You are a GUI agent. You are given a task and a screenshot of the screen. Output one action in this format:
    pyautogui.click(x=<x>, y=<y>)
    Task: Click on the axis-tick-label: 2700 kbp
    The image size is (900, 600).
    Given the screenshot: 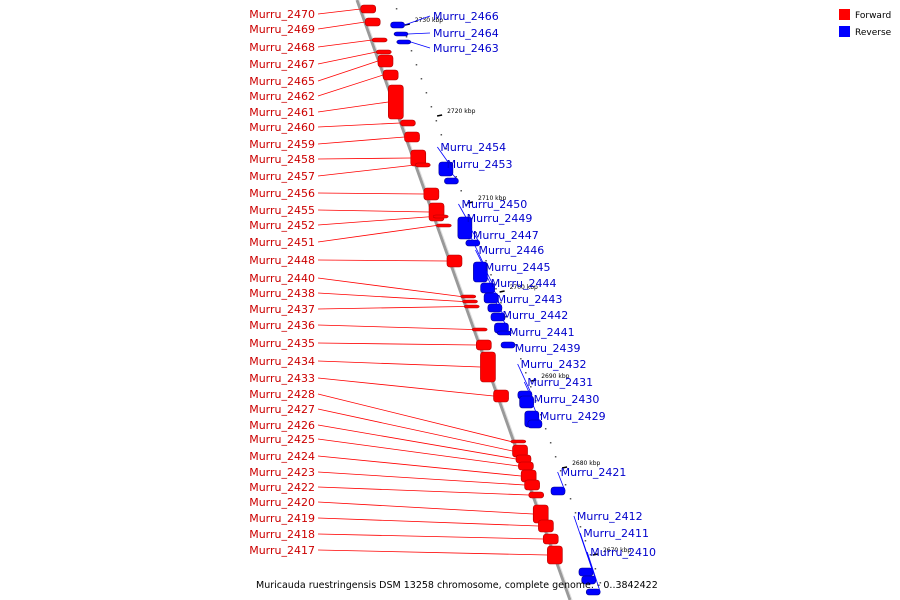 What is the action you would take?
    pyautogui.click(x=524, y=287)
    